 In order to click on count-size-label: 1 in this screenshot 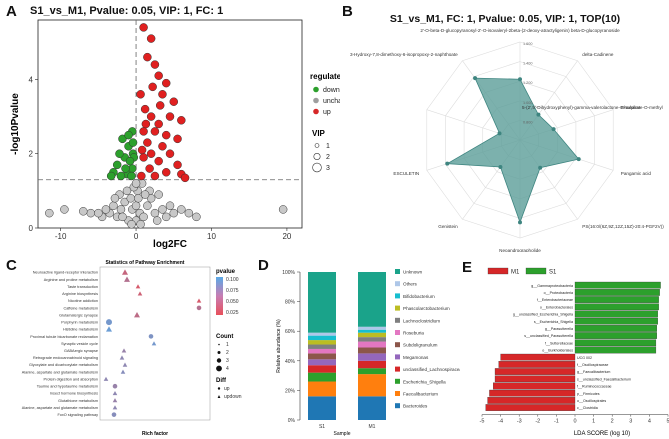, I will do `click(227, 345)`.